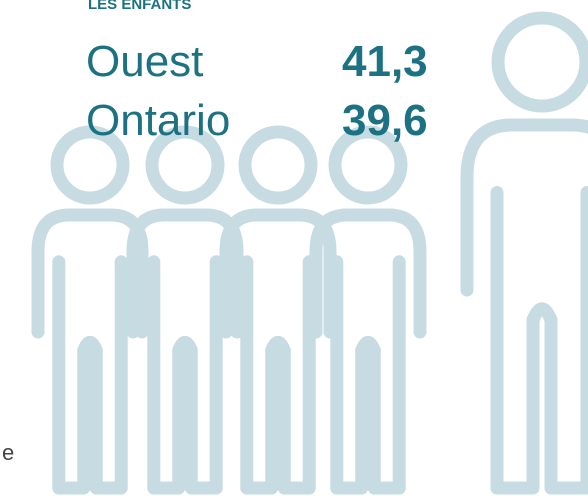 This screenshot has height=496, width=588. I want to click on row-label: Ontario, so click(158, 120).